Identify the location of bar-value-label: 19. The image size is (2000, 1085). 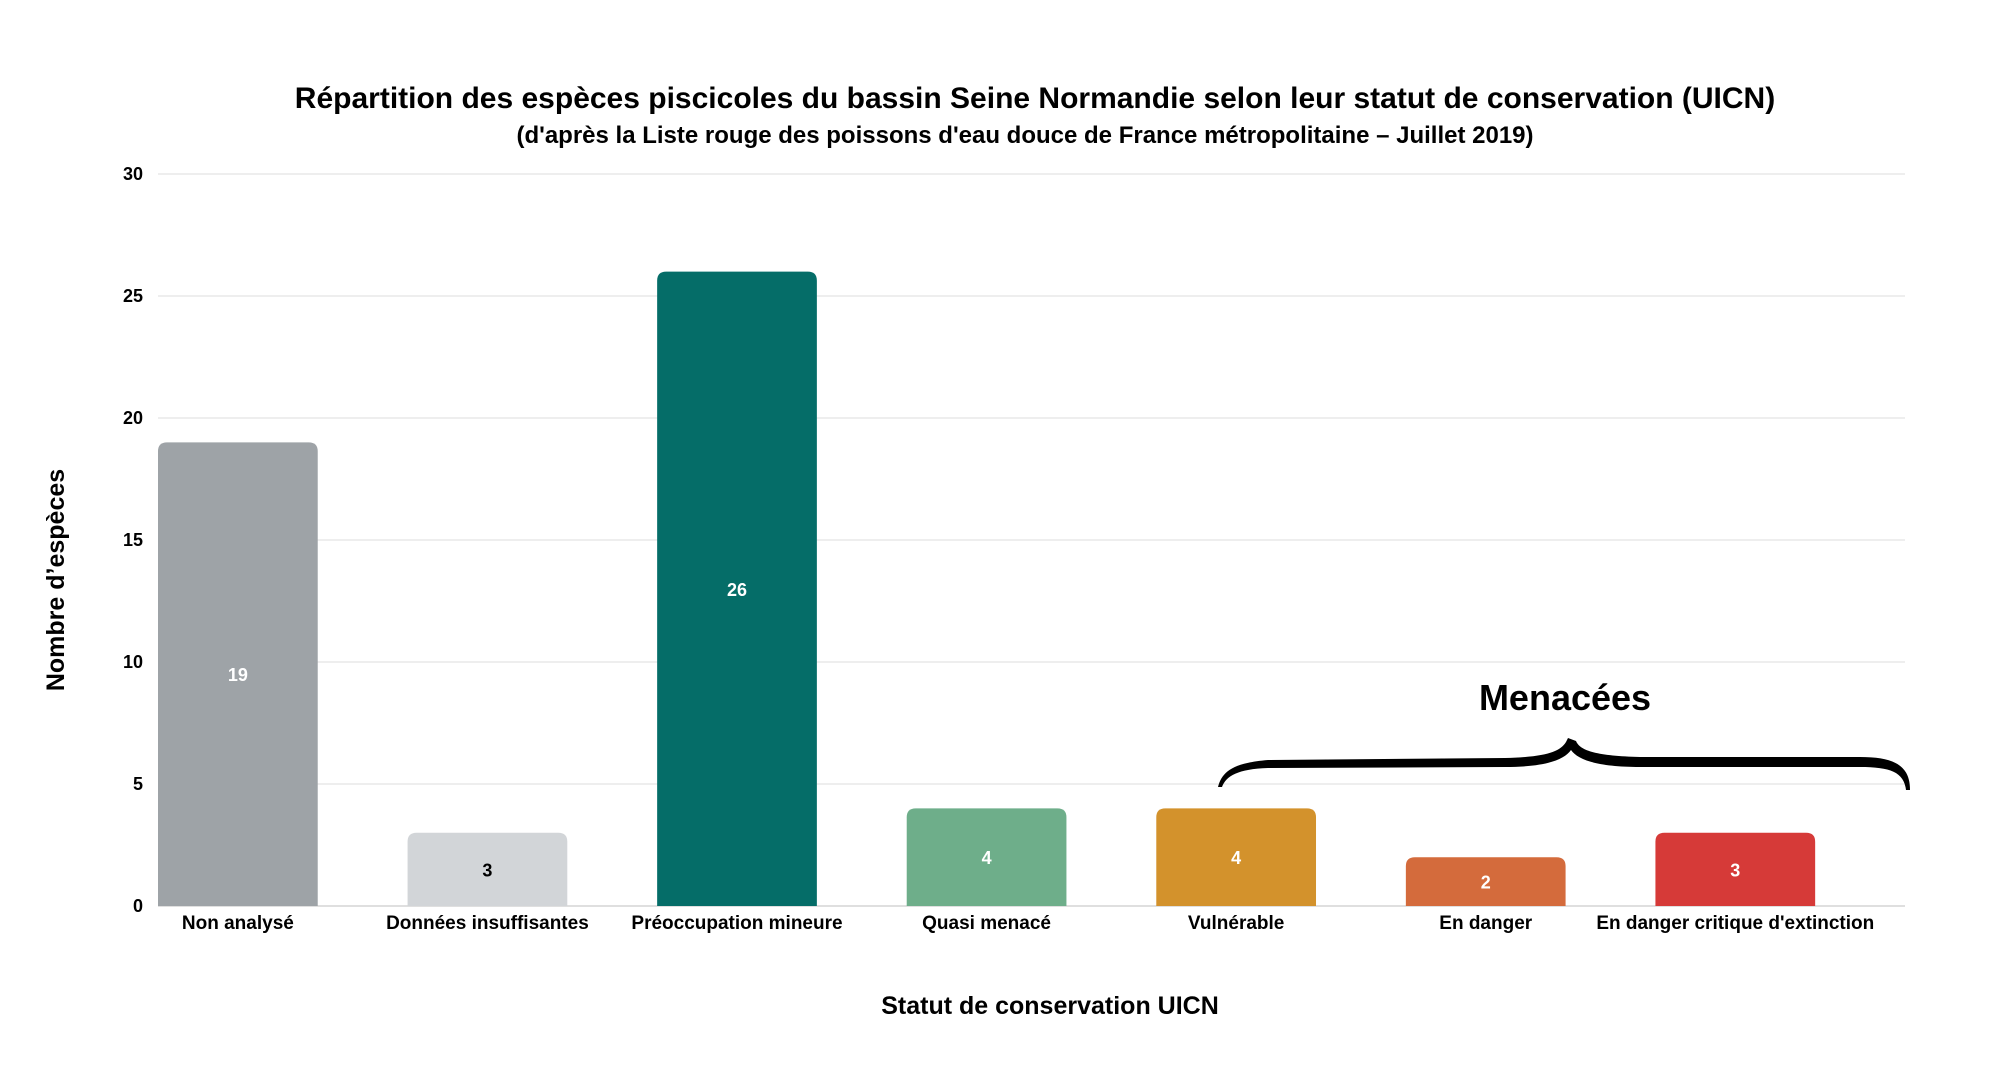
(238, 675).